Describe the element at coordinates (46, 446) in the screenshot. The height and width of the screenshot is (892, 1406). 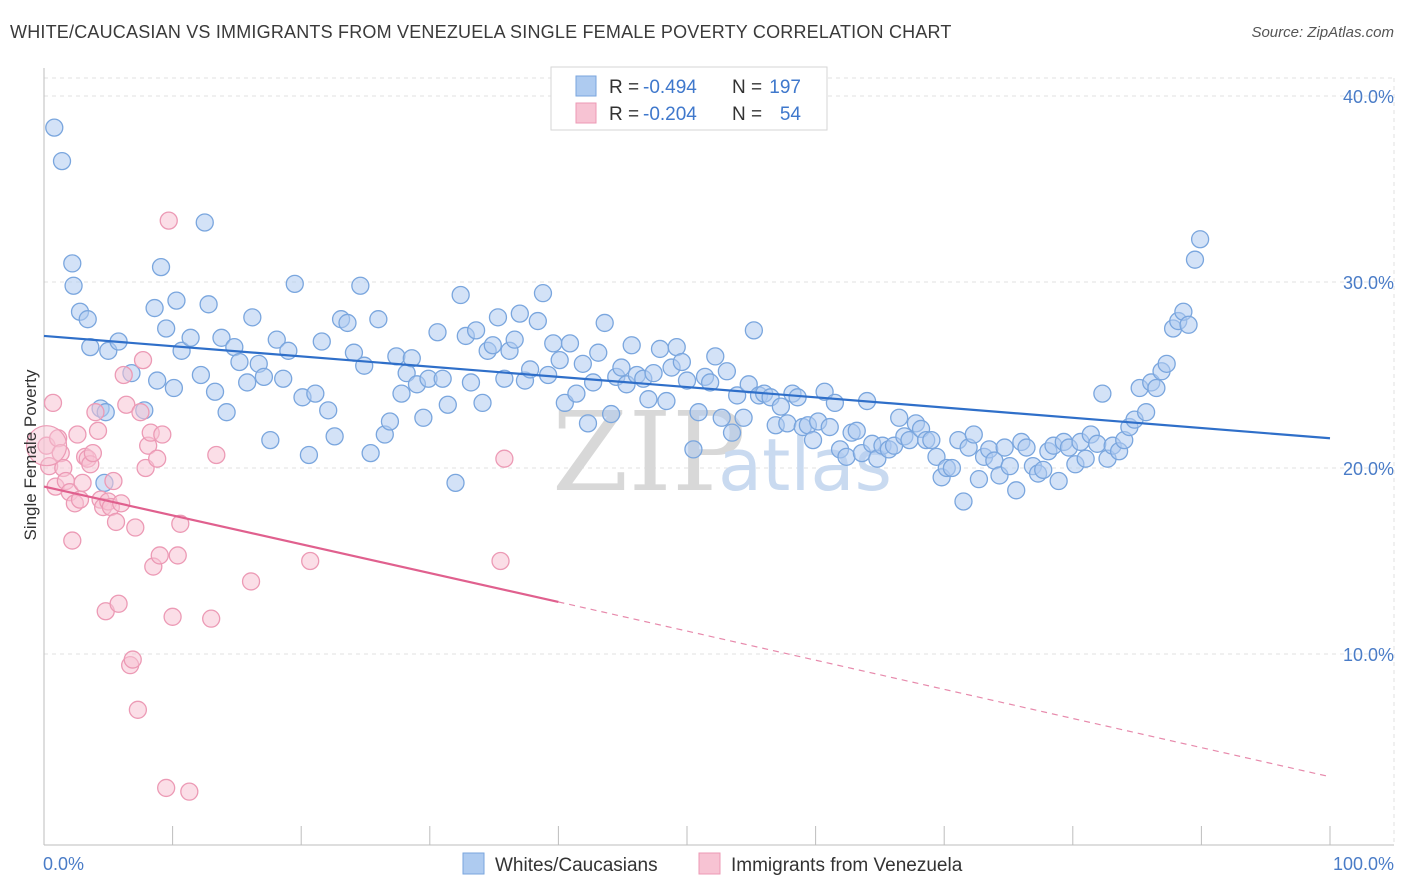
I see `venezuela-point-large` at that location.